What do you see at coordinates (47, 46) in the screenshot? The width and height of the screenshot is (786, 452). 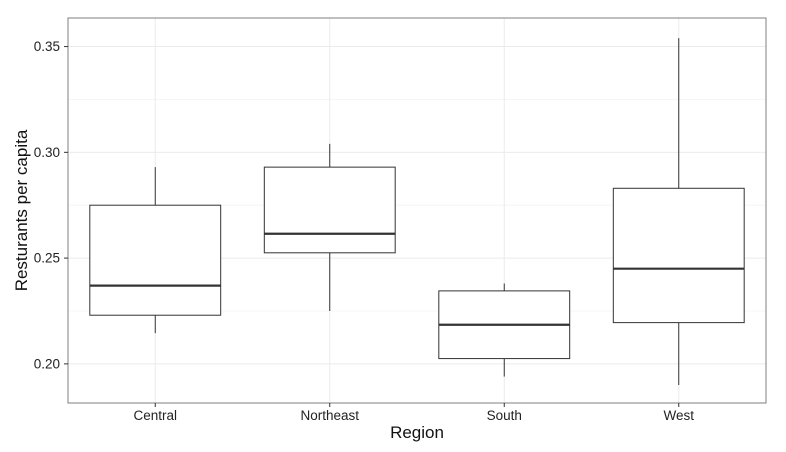 I see `y-tick-label: 0.35` at bounding box center [47, 46].